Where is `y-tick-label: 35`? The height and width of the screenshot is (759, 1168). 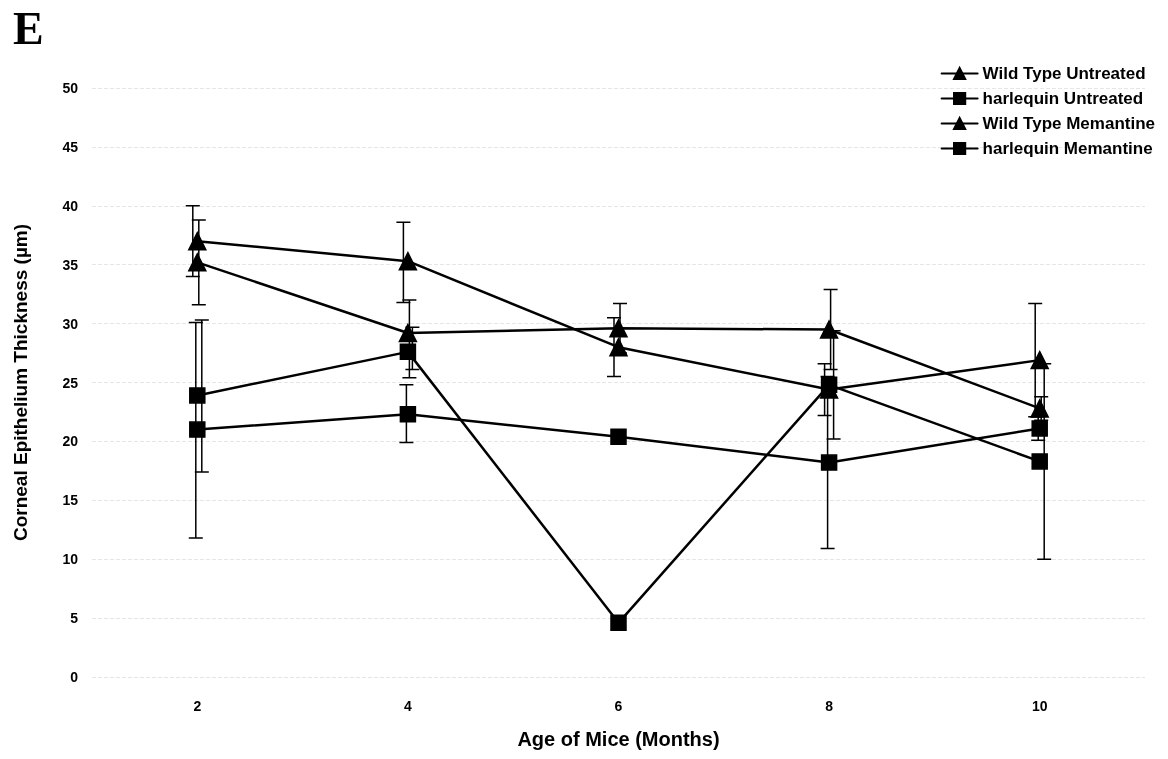 y-tick-label: 35 is located at coordinates (70, 264).